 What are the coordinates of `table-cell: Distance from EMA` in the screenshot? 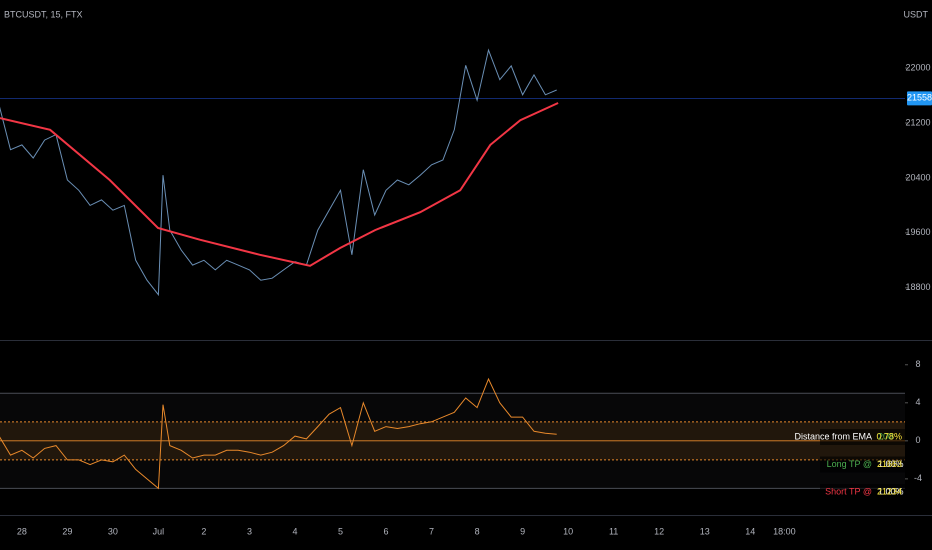 It's located at (833, 436).